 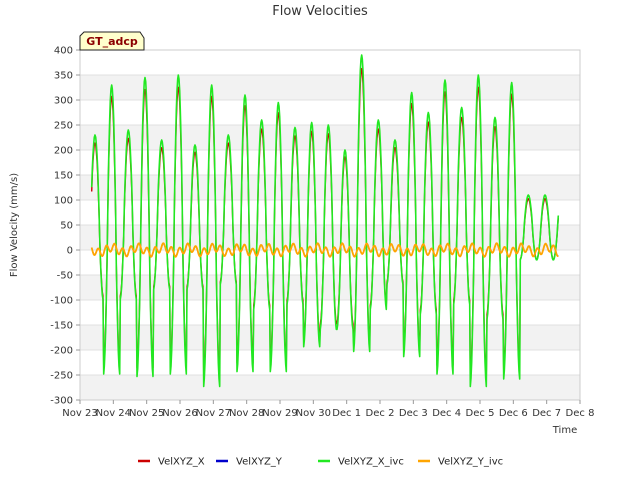 What do you see at coordinates (65, 276) in the screenshot?
I see `y-tick-label: -50` at bounding box center [65, 276].